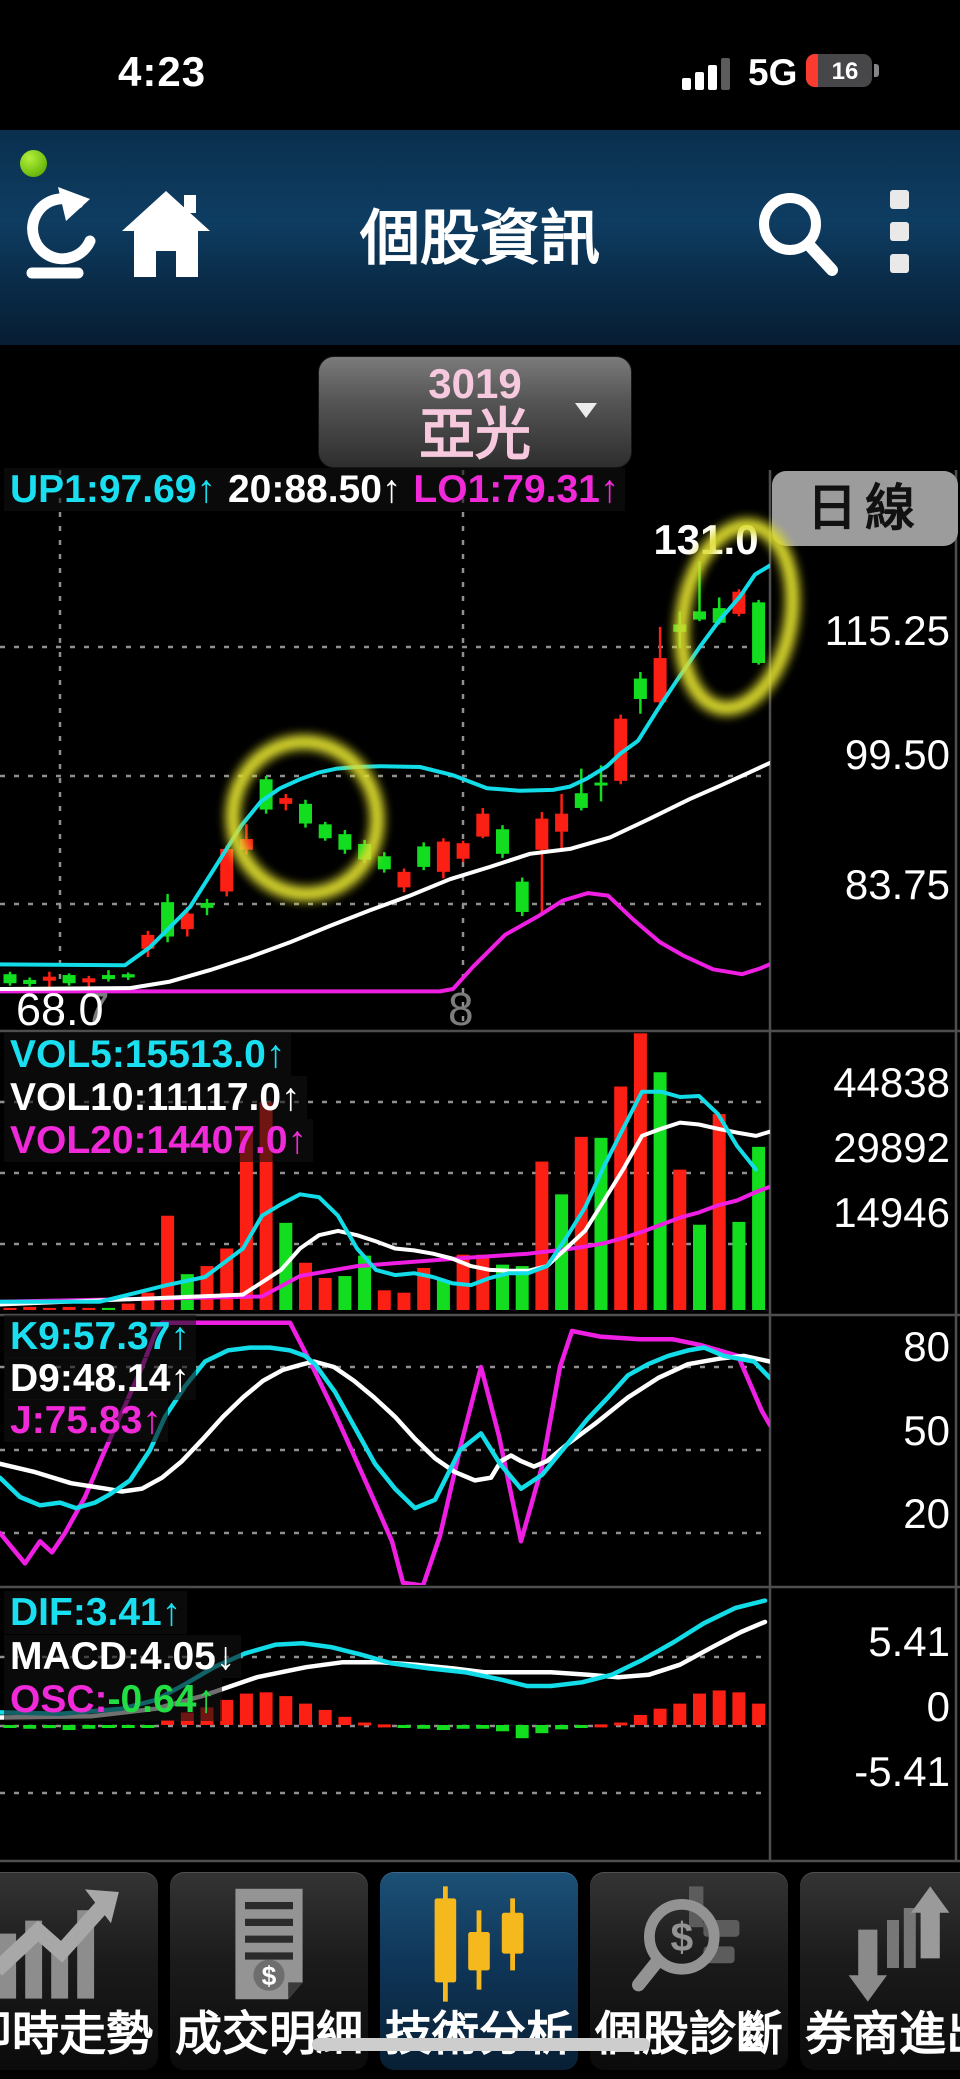 The image size is (960, 2079). I want to click on osc-value: -0.64↑, so click(161, 1699).